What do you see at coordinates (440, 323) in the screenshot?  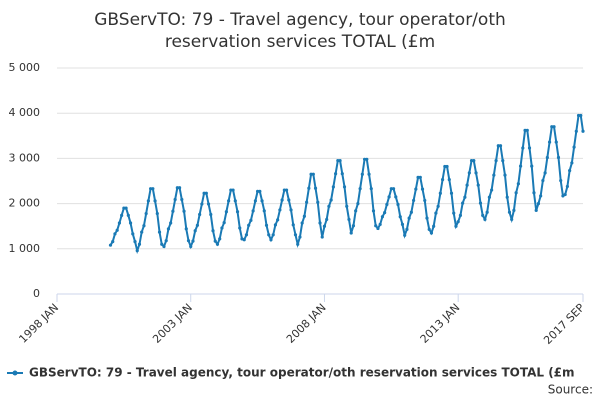 I see `x-tick-label: 2013 JAN` at bounding box center [440, 323].